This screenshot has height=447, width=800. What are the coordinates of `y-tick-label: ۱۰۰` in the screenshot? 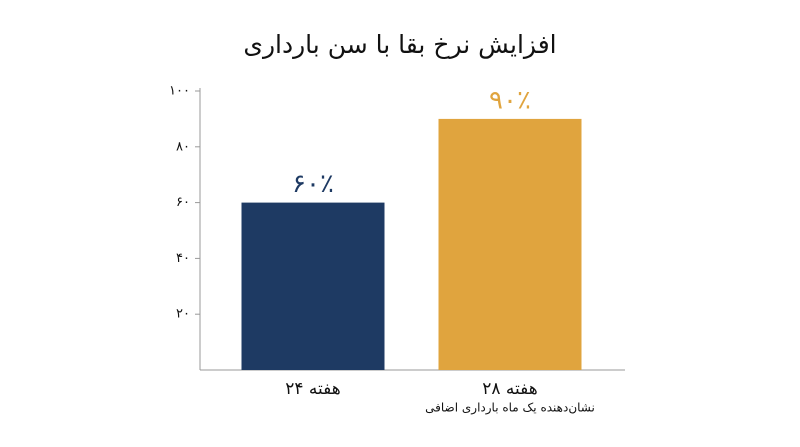 It's located at (179, 91).